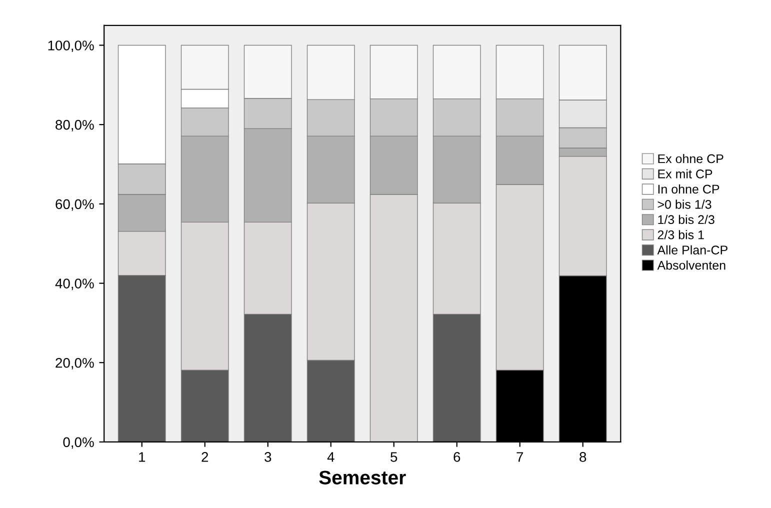 This screenshot has width=771, height=508. Describe the element at coordinates (689, 189) in the screenshot. I see `legend-label: In ohne CP` at that location.